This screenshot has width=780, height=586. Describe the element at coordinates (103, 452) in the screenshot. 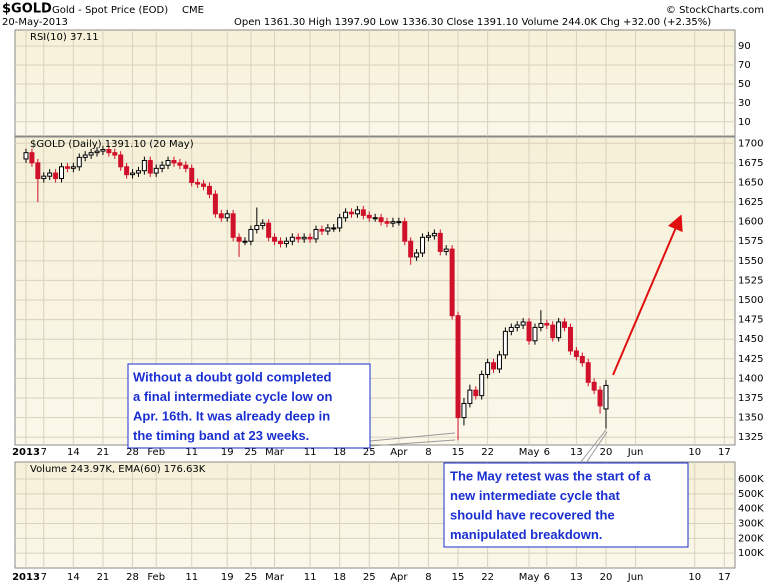

I see `x-tick-label: 21` at that location.